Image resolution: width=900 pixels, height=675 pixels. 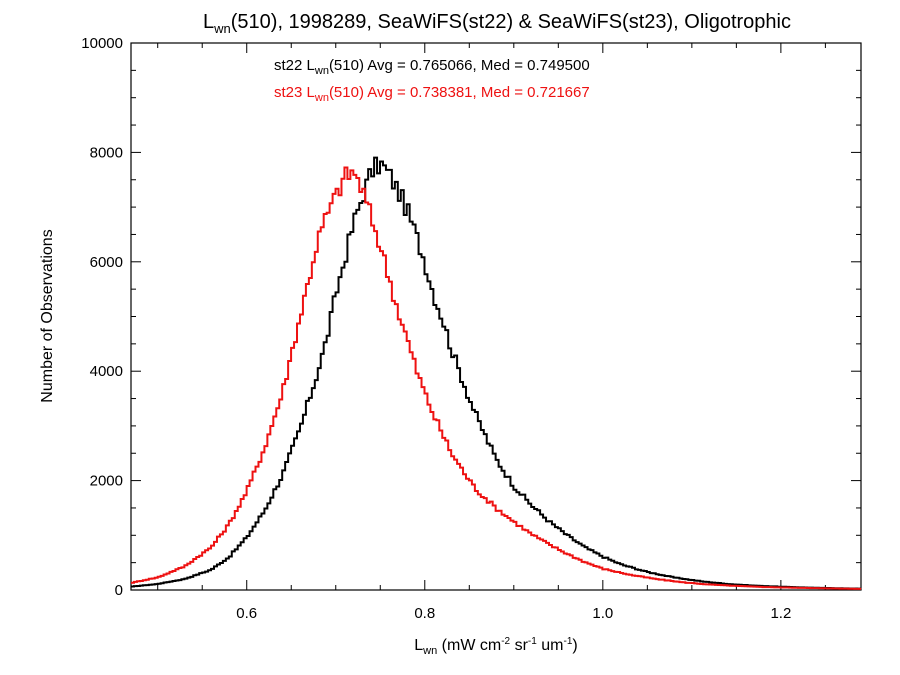 I want to click on x-label-part3: um, so click(x=550, y=645).